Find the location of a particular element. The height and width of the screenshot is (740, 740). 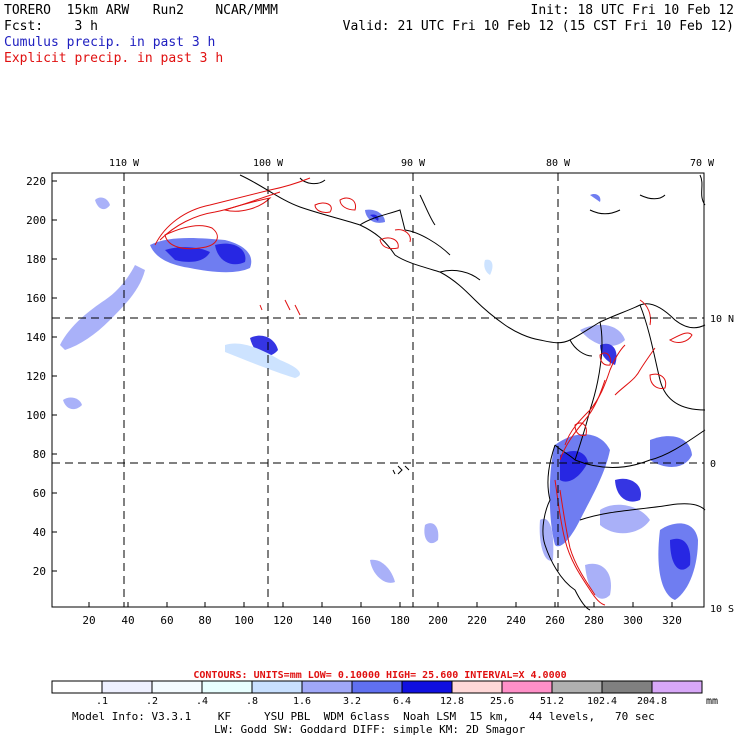

colorbar-label: 12.8 is located at coordinates (452, 701).